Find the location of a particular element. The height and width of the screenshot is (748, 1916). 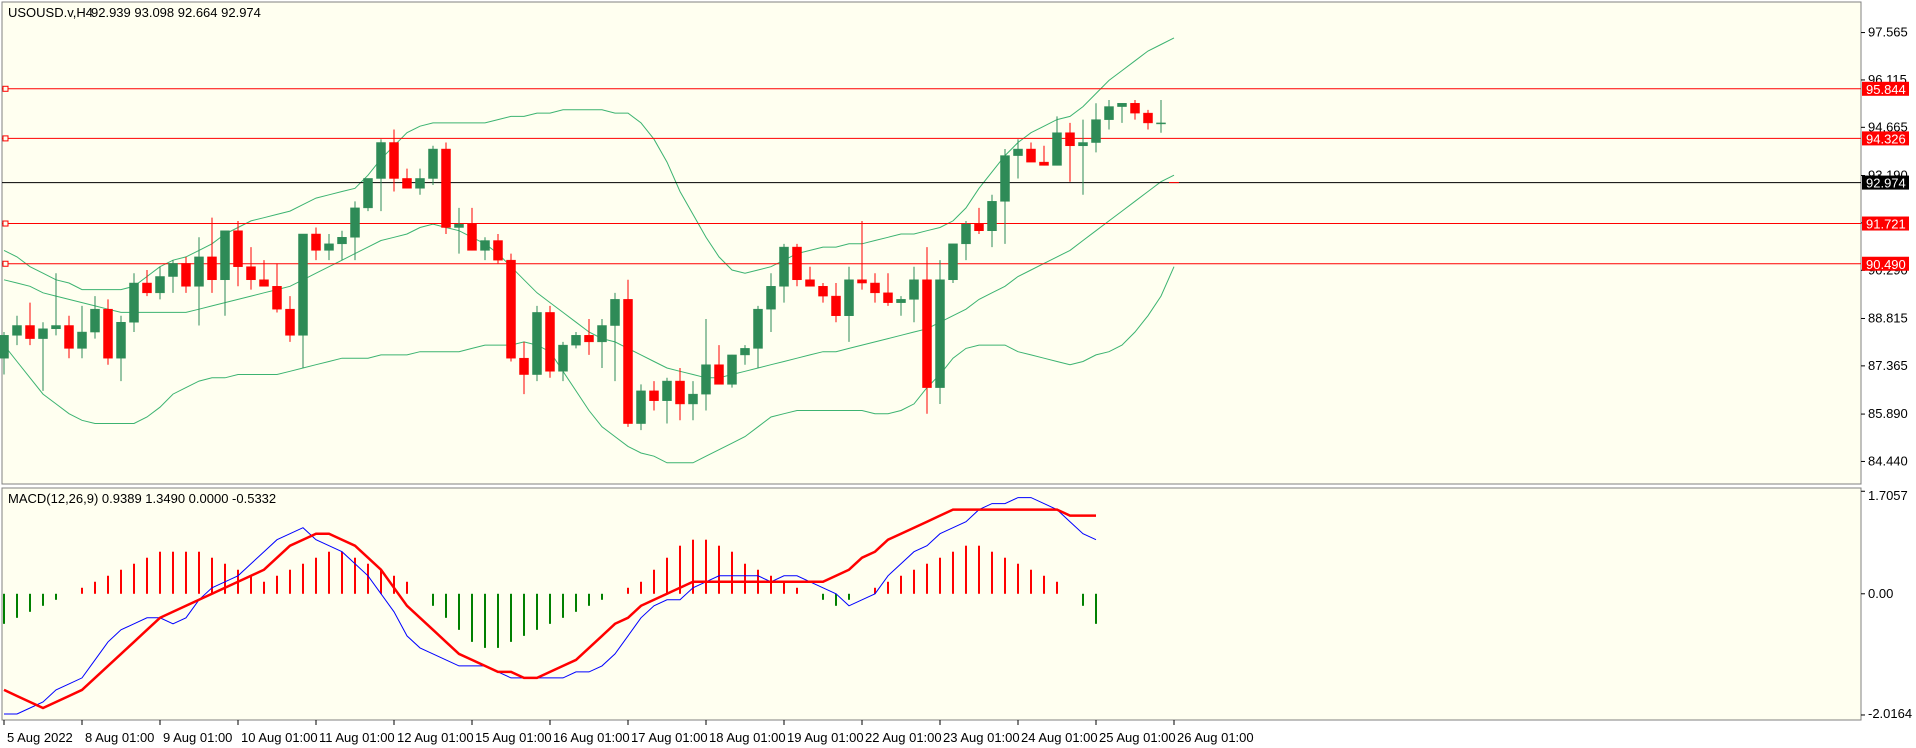

time-tick-label: 12 Aug 01:00 is located at coordinates (435, 737).